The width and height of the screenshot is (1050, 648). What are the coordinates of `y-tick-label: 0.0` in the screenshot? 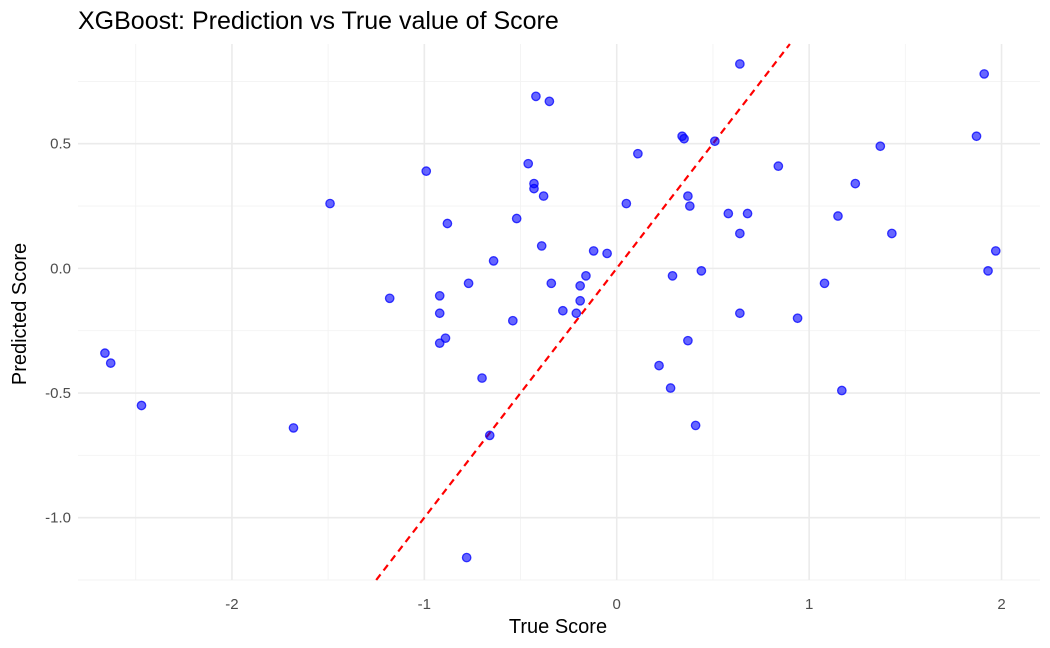 It's located at (60, 268).